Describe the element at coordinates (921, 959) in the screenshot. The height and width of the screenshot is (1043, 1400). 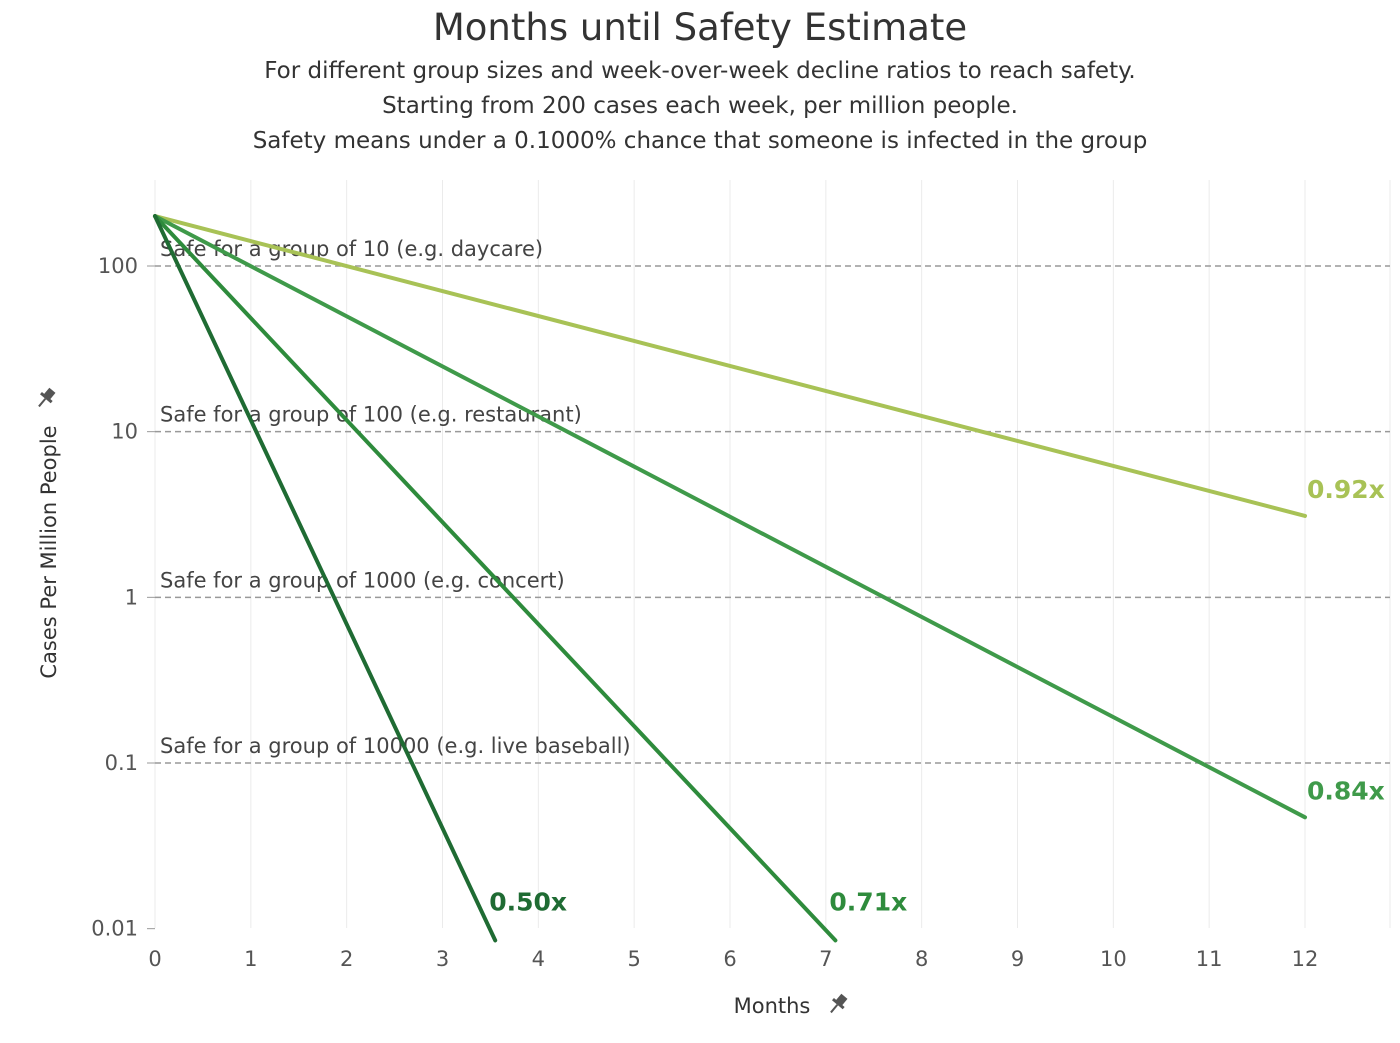
I see `x-tick-label: 8` at that location.